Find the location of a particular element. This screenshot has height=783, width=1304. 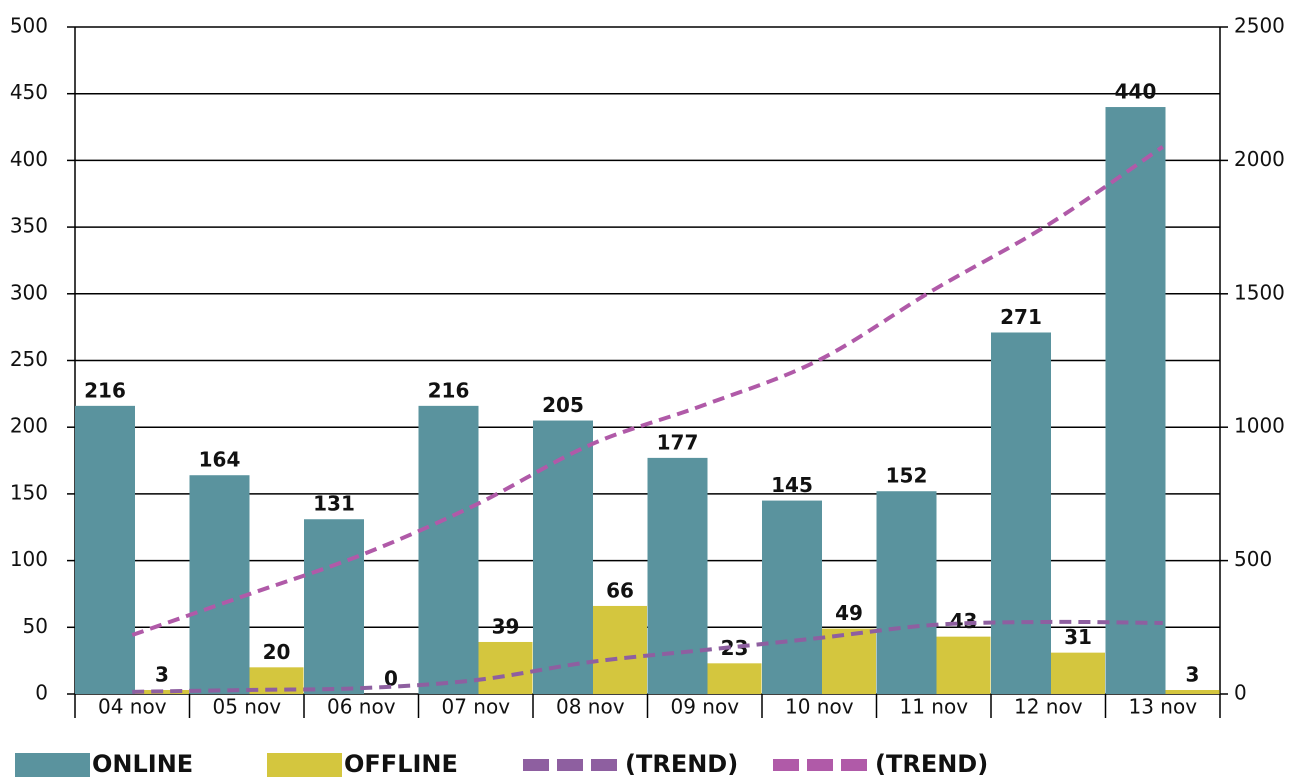

value-label: 66 is located at coordinates (620, 590).